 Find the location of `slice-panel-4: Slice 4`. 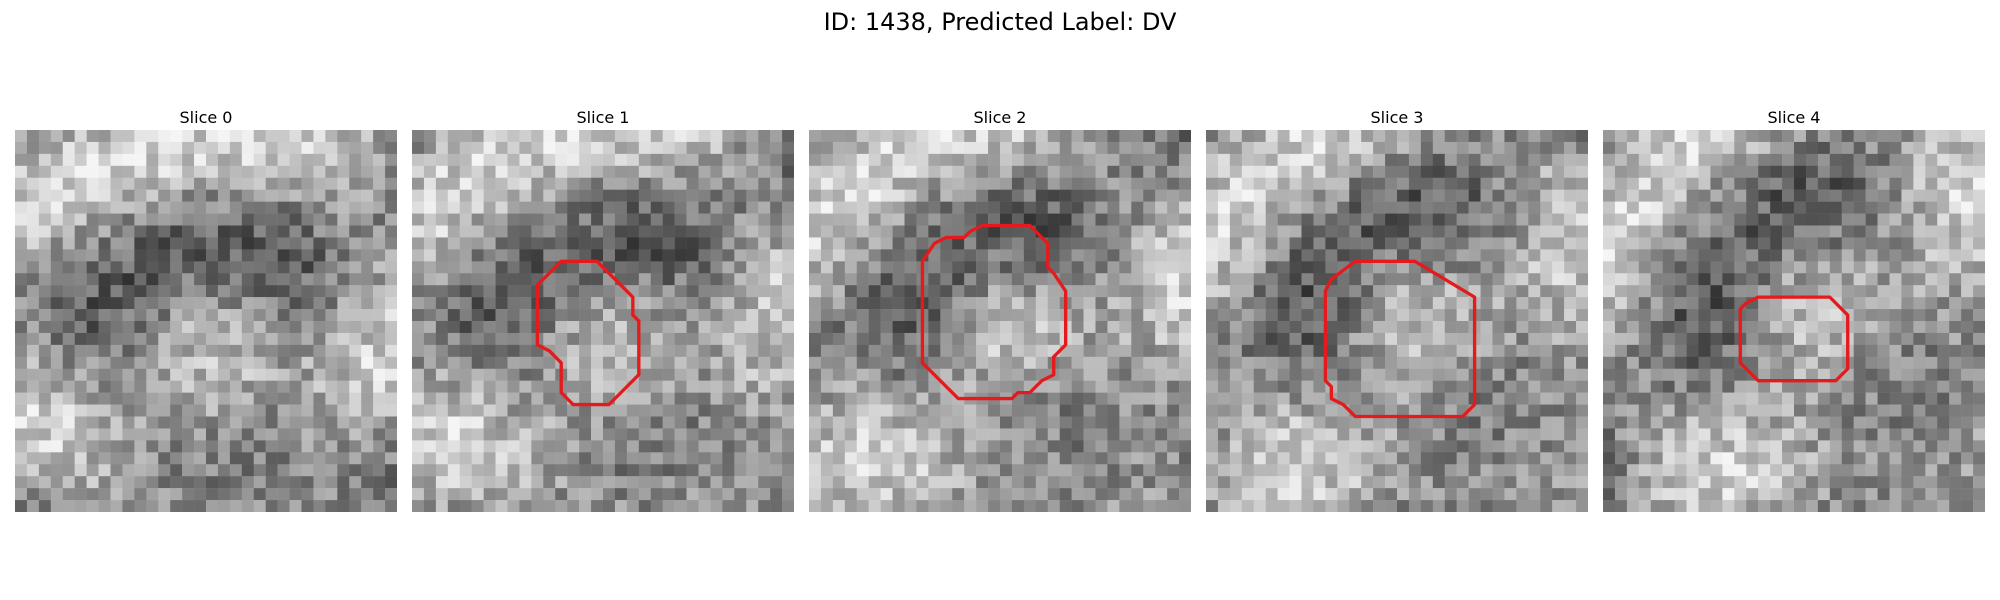

slice-panel-4: Slice 4 is located at coordinates (1794, 310).